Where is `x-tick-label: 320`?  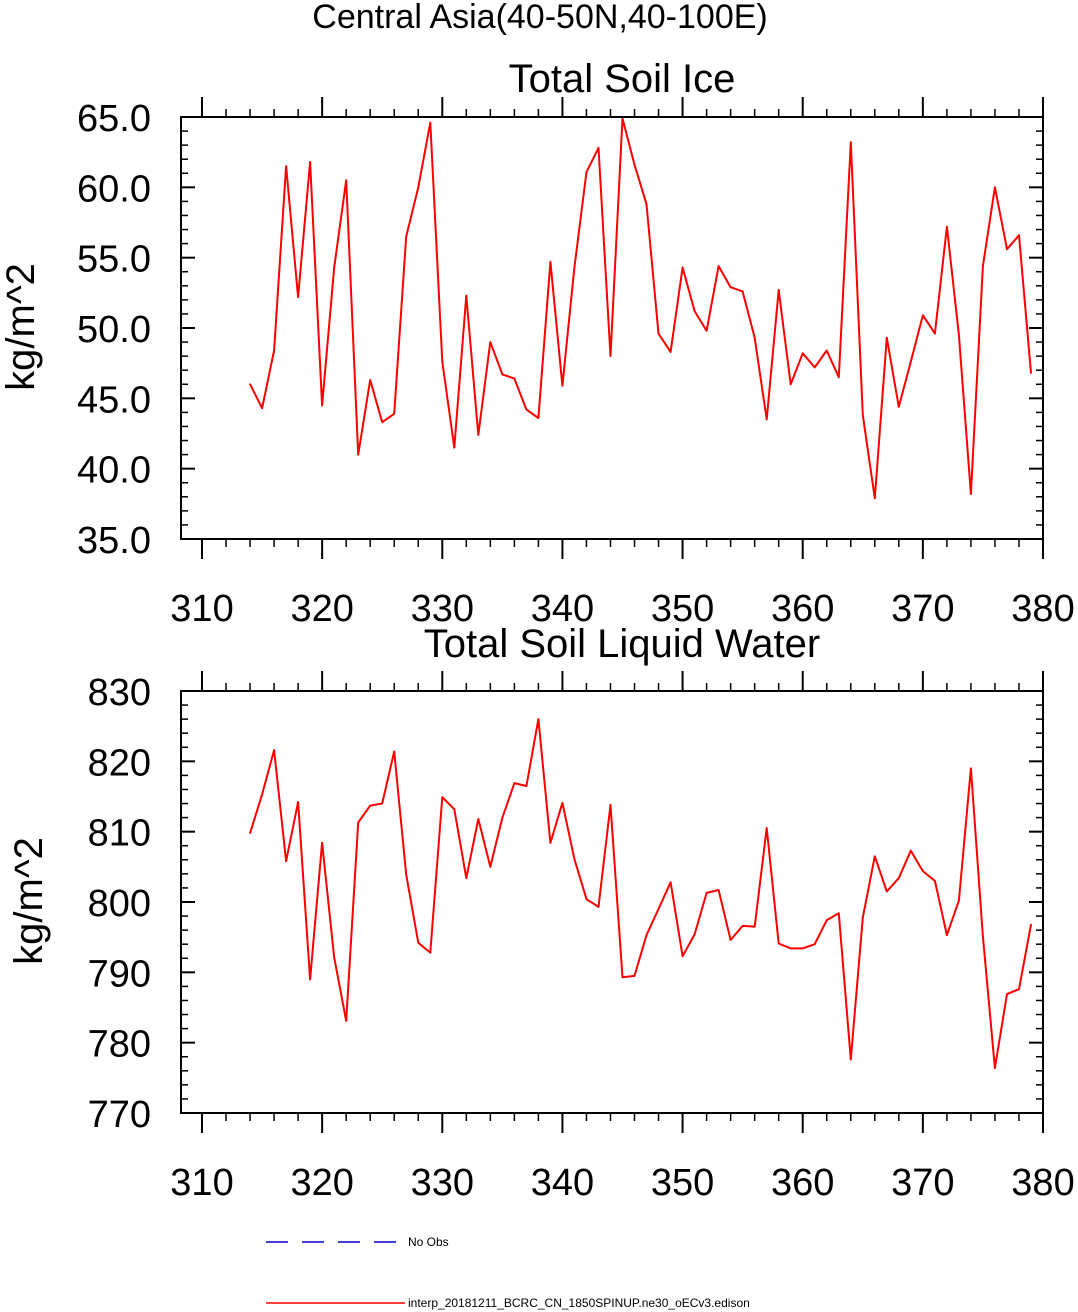 x-tick-label: 320 is located at coordinates (321, 1183).